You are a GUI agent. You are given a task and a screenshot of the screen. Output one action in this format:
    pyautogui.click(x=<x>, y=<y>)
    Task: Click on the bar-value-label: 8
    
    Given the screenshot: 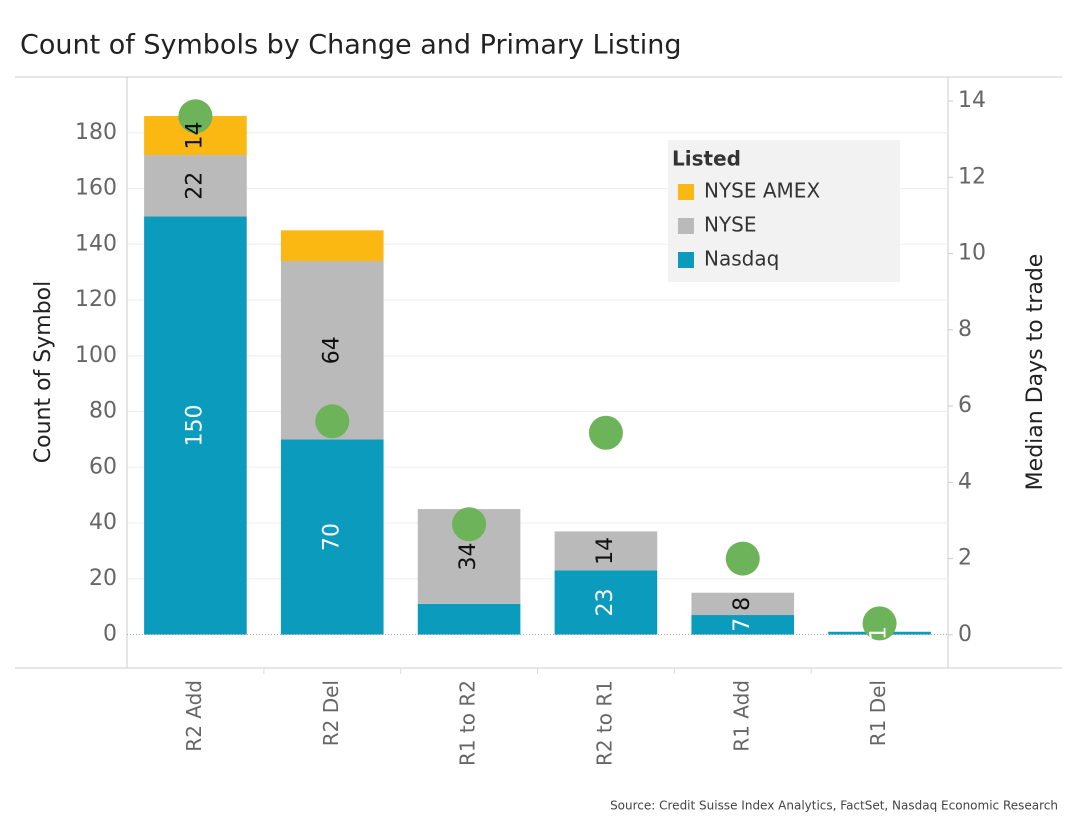 What is the action you would take?
    pyautogui.click(x=742, y=604)
    